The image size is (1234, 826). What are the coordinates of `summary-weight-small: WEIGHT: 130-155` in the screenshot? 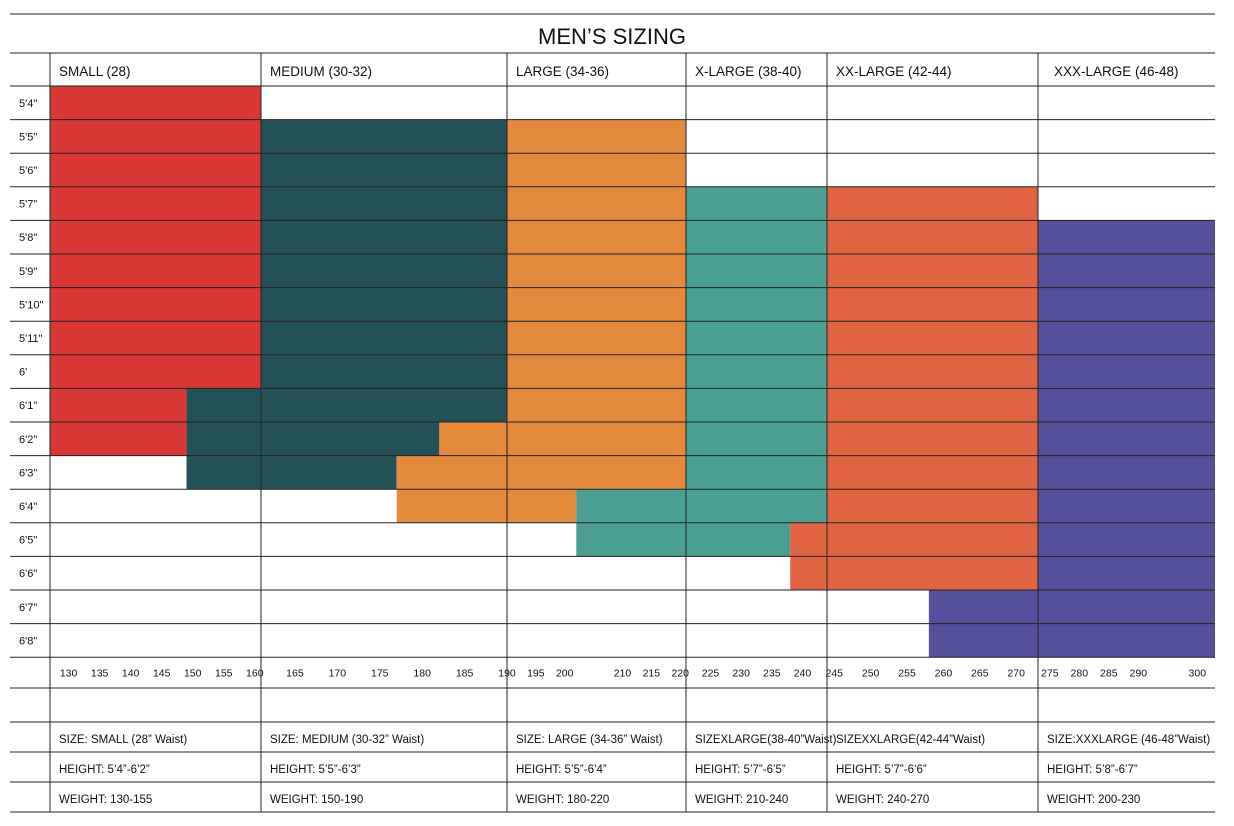 It's located at (105, 800).